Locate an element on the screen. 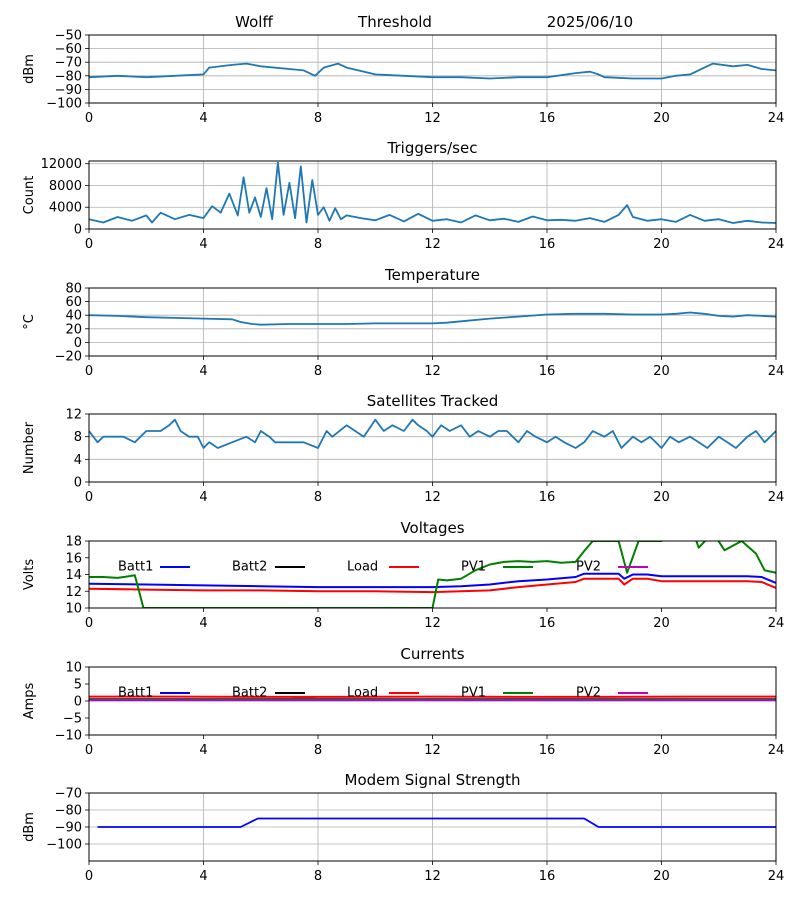  legend-label-load: Load is located at coordinates (362, 693).